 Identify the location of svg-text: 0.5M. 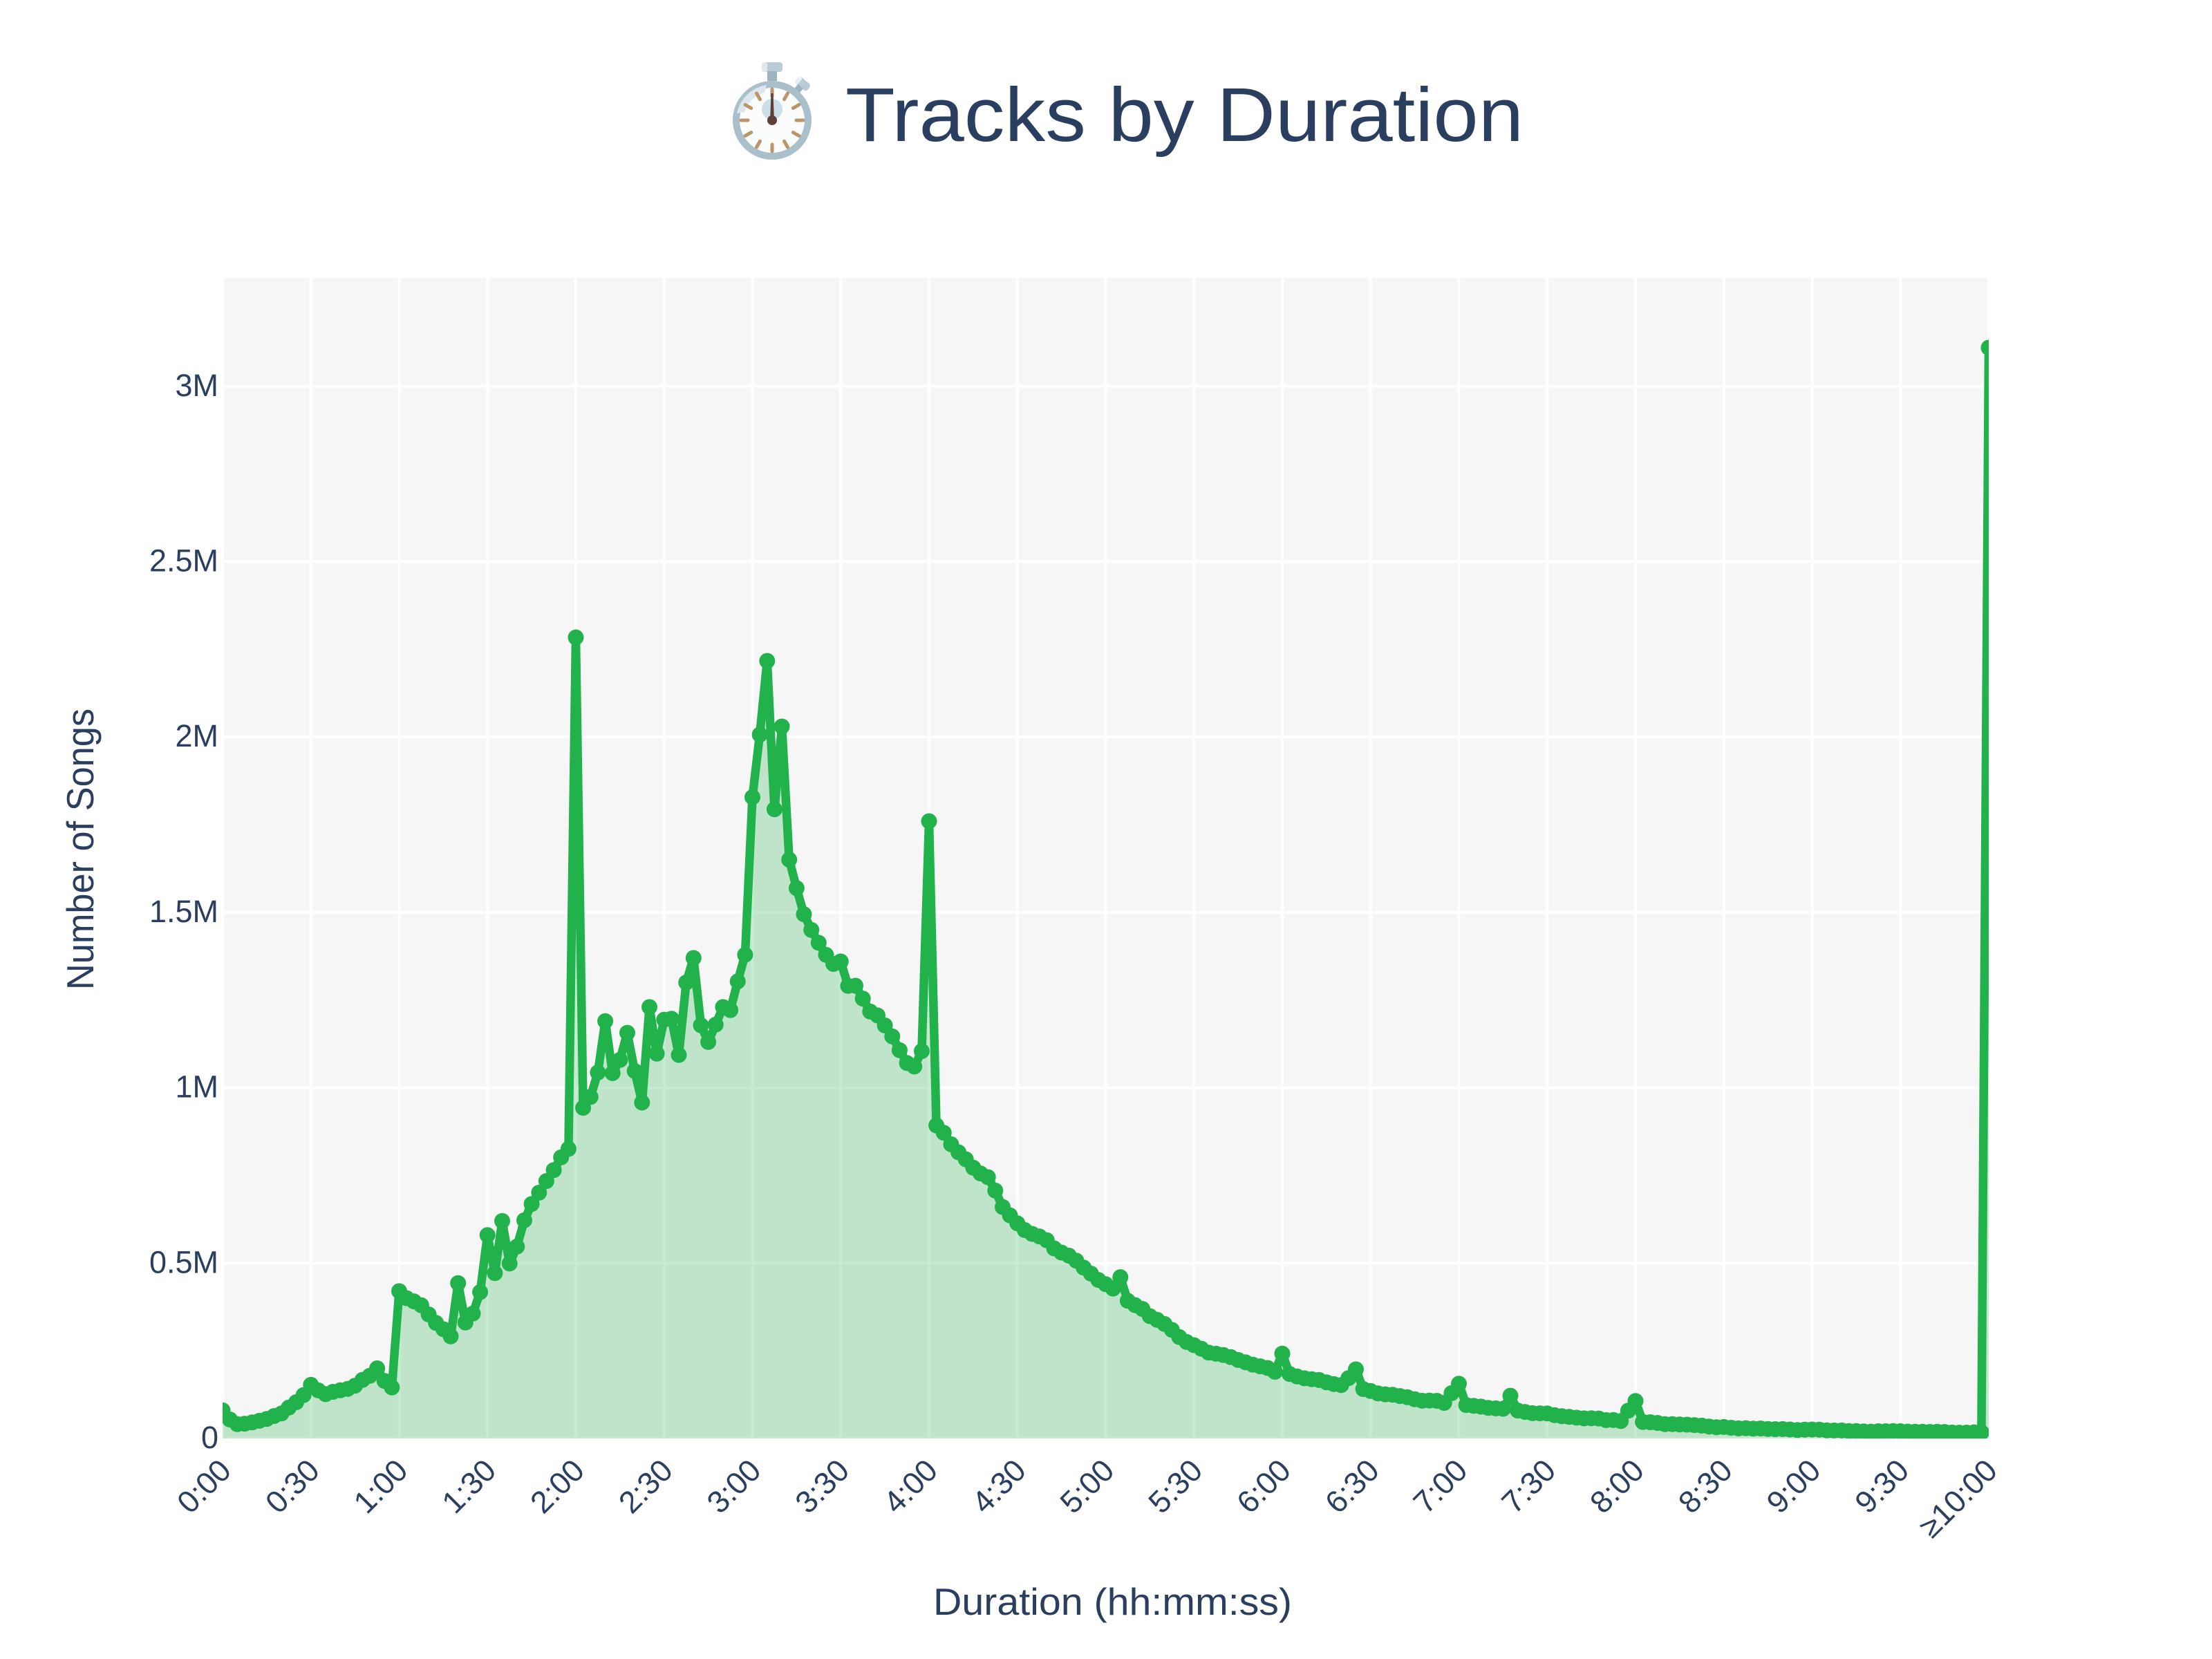
(184, 1262).